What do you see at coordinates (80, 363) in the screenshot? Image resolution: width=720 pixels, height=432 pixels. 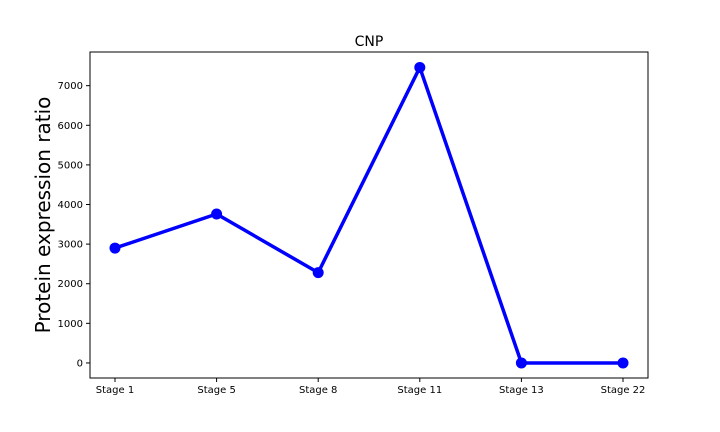 I see `y-tick-label: 0` at bounding box center [80, 363].